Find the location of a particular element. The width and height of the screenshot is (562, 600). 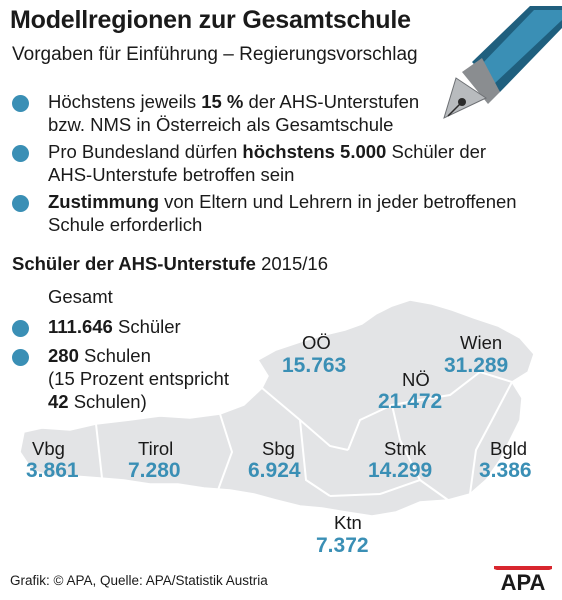

svg-text: APA is located at coordinates (523, 581).